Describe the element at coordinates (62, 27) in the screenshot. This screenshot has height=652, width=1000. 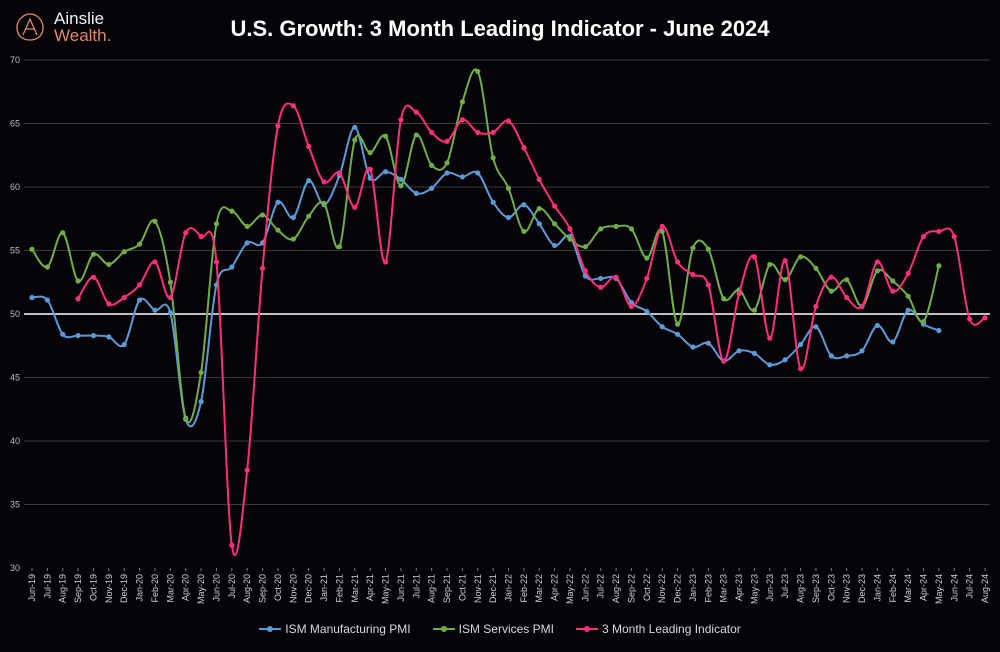
I see `logo: Ainslie Wealth.` at that location.